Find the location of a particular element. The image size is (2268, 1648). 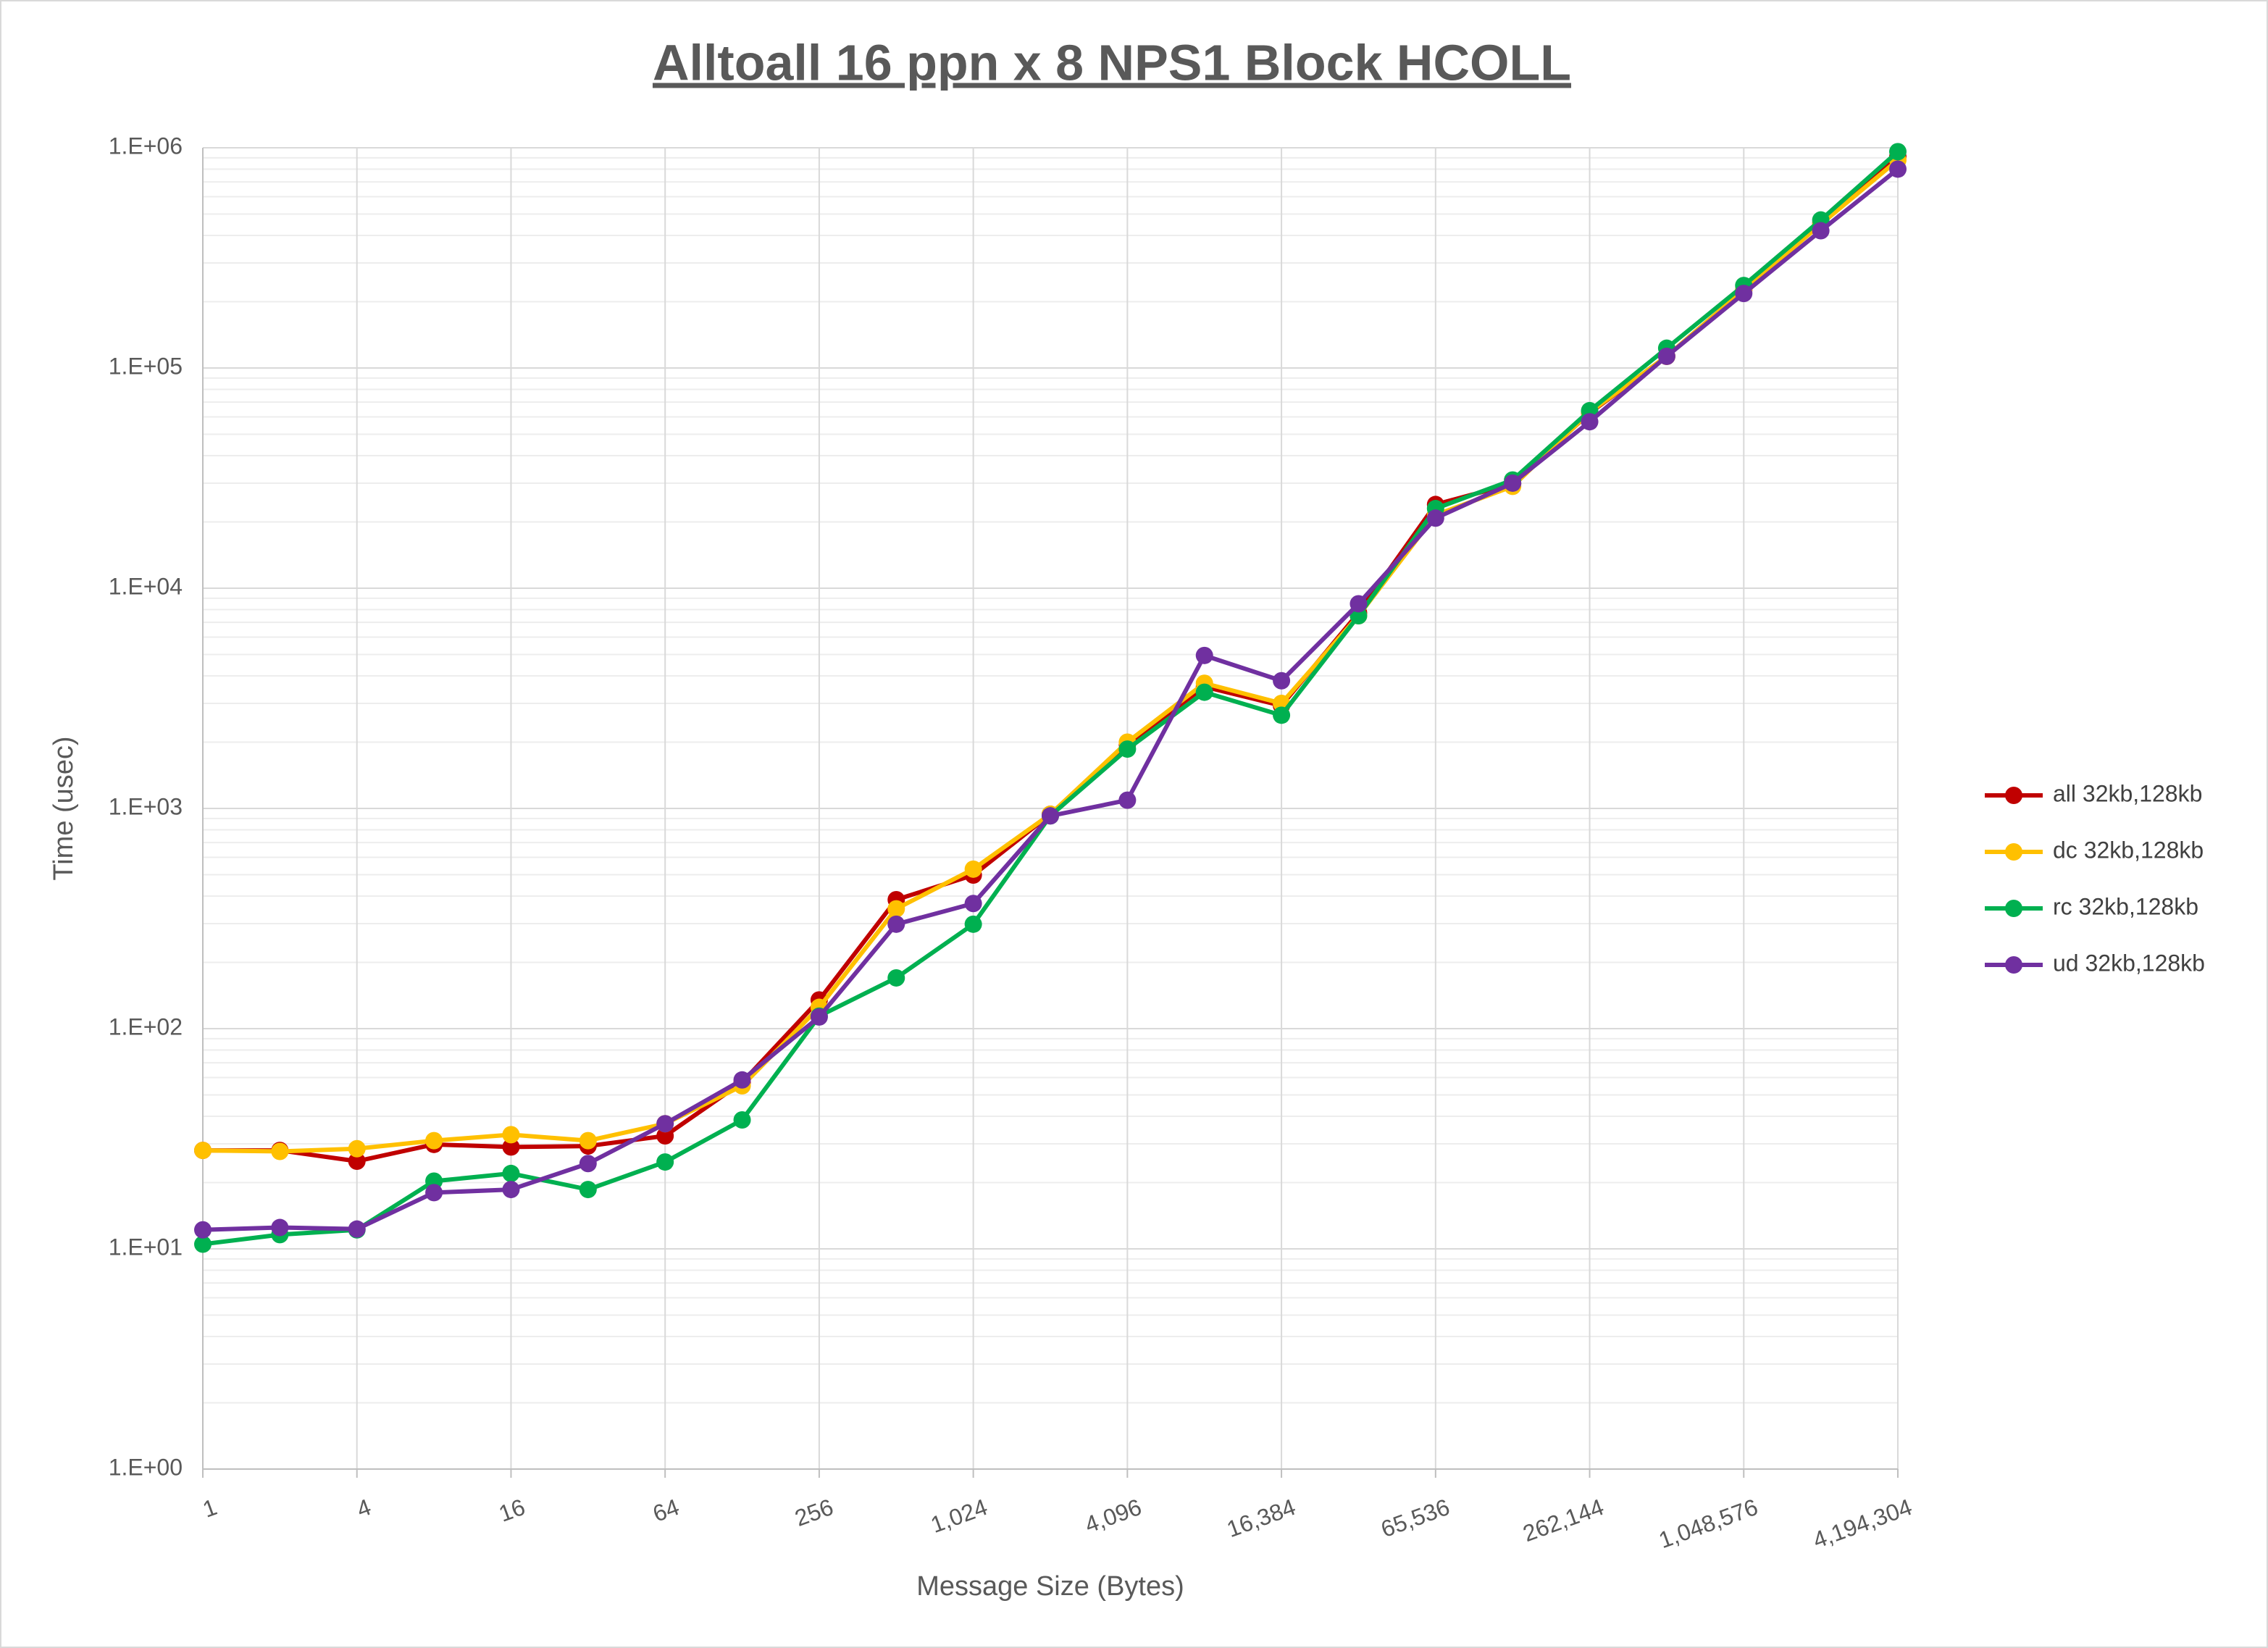

legend-label: ud 32kb,128kb is located at coordinates (2129, 963).